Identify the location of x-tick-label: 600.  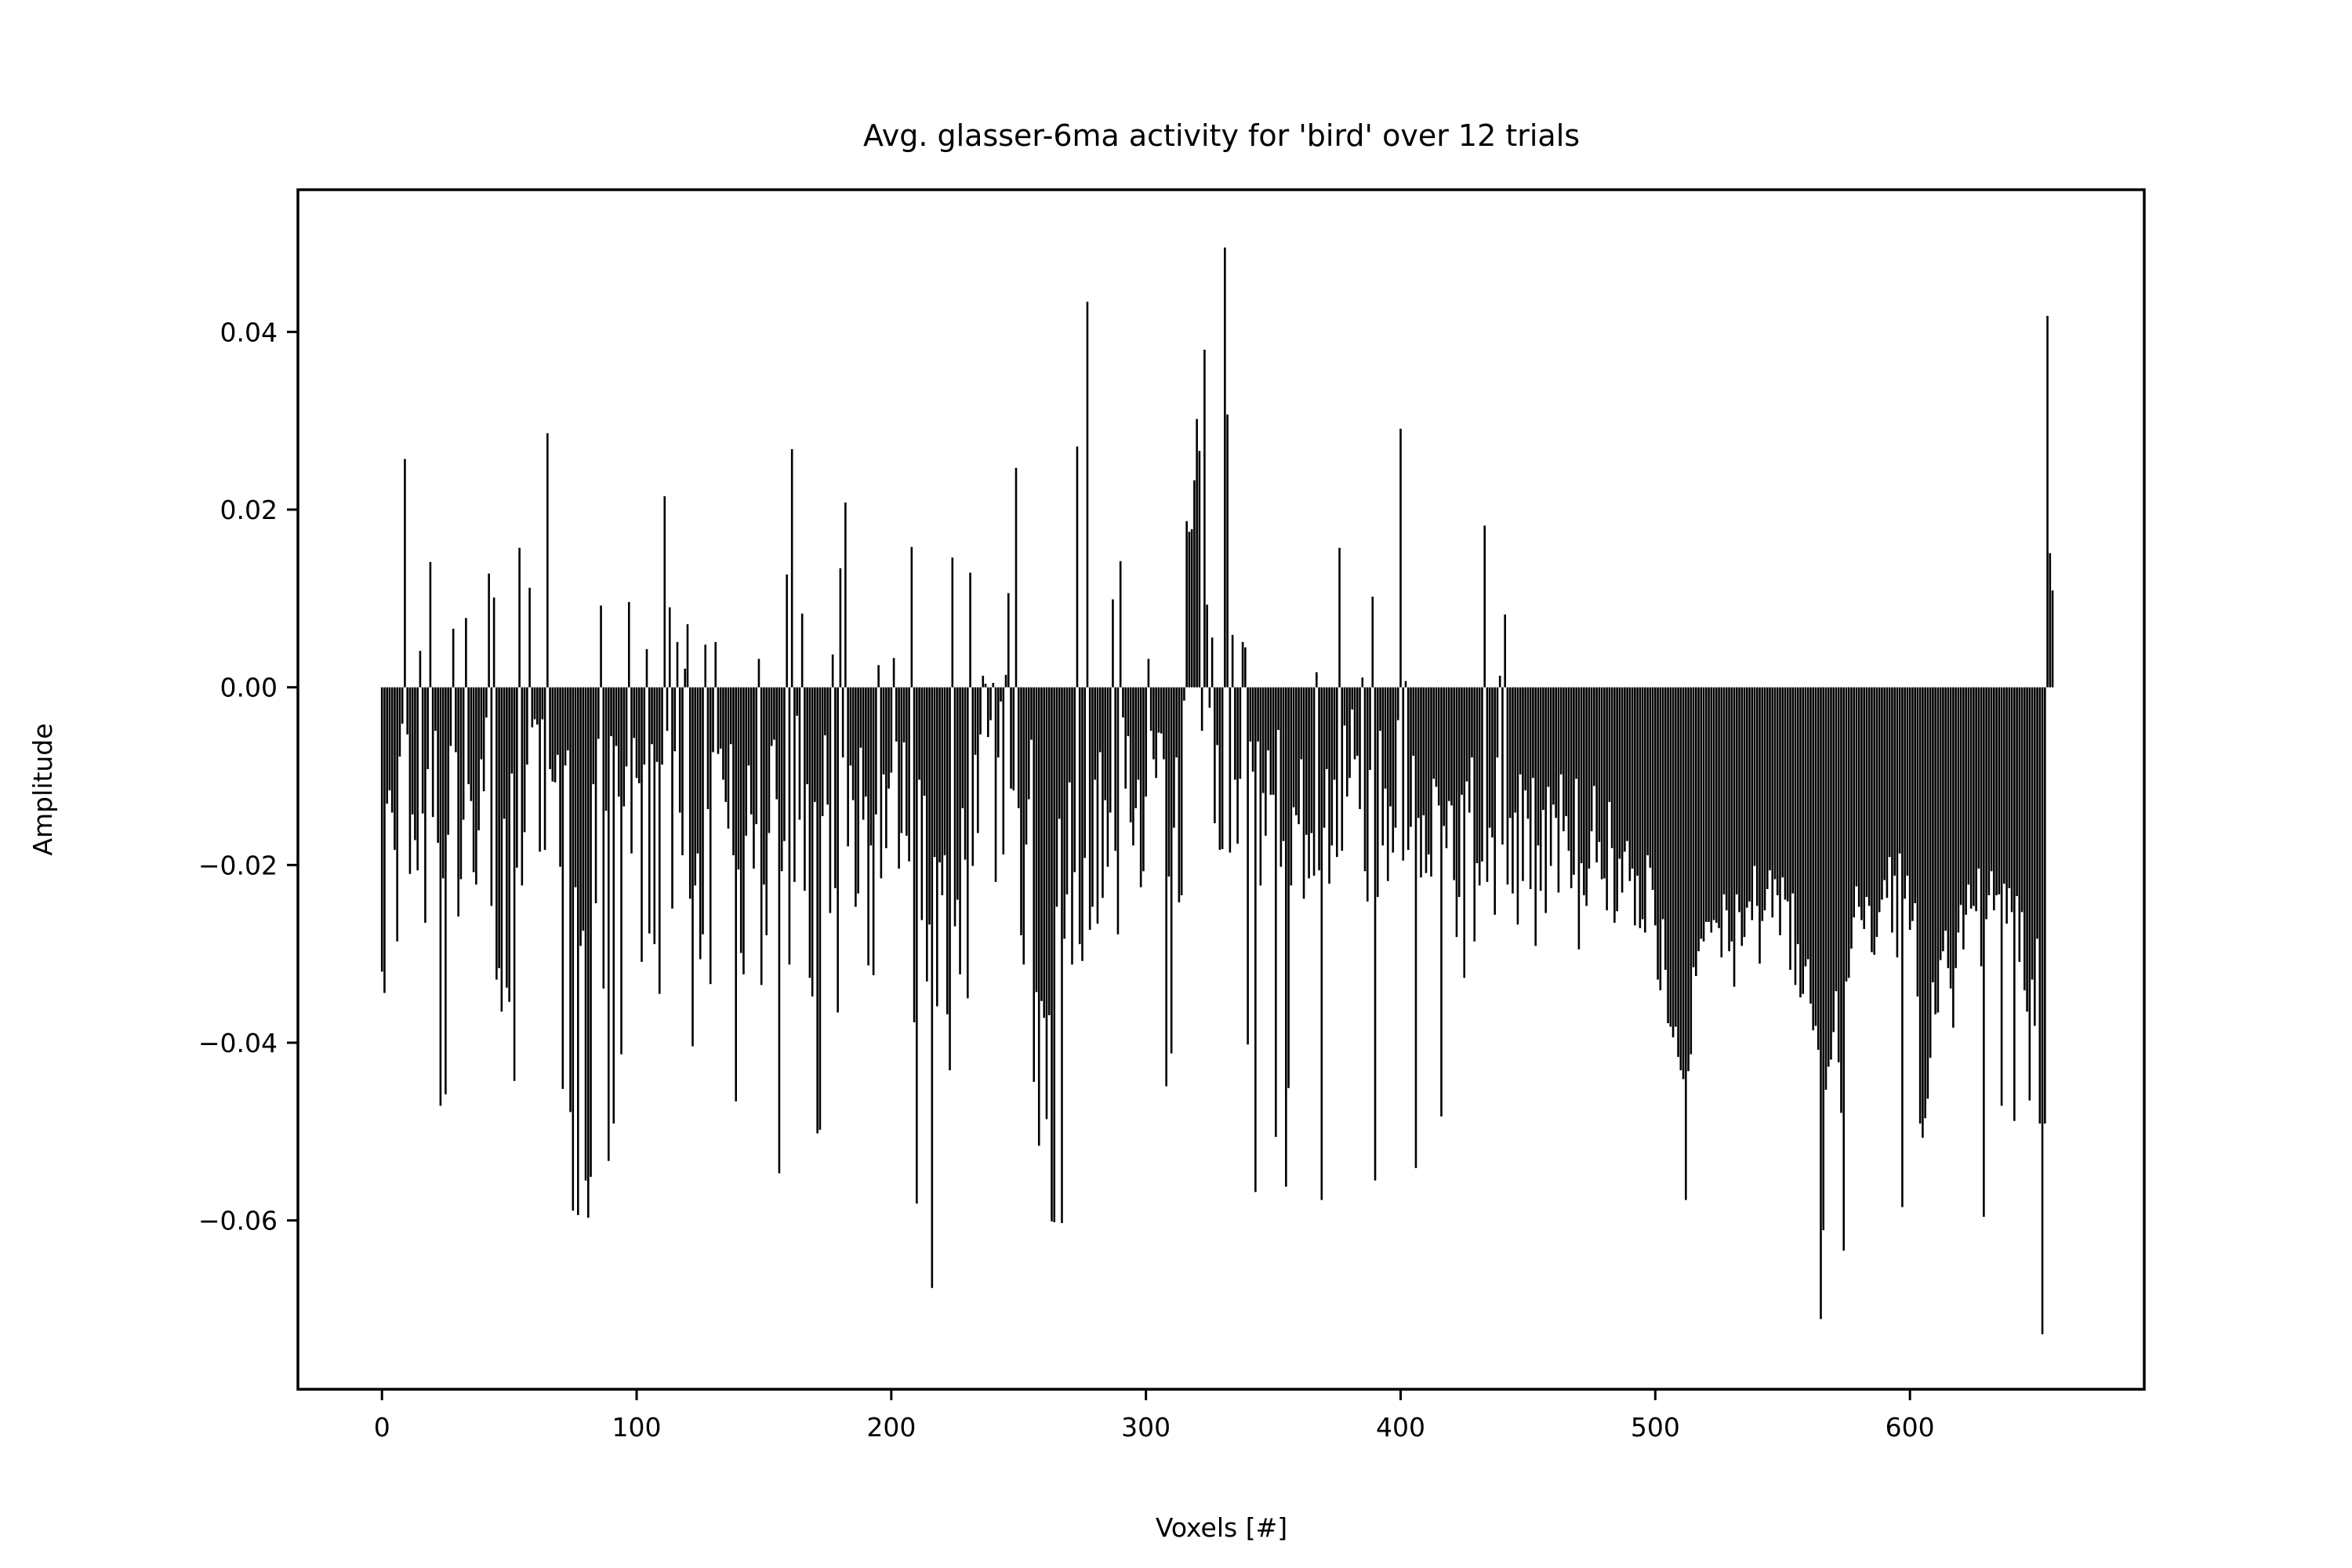
(1910, 1427).